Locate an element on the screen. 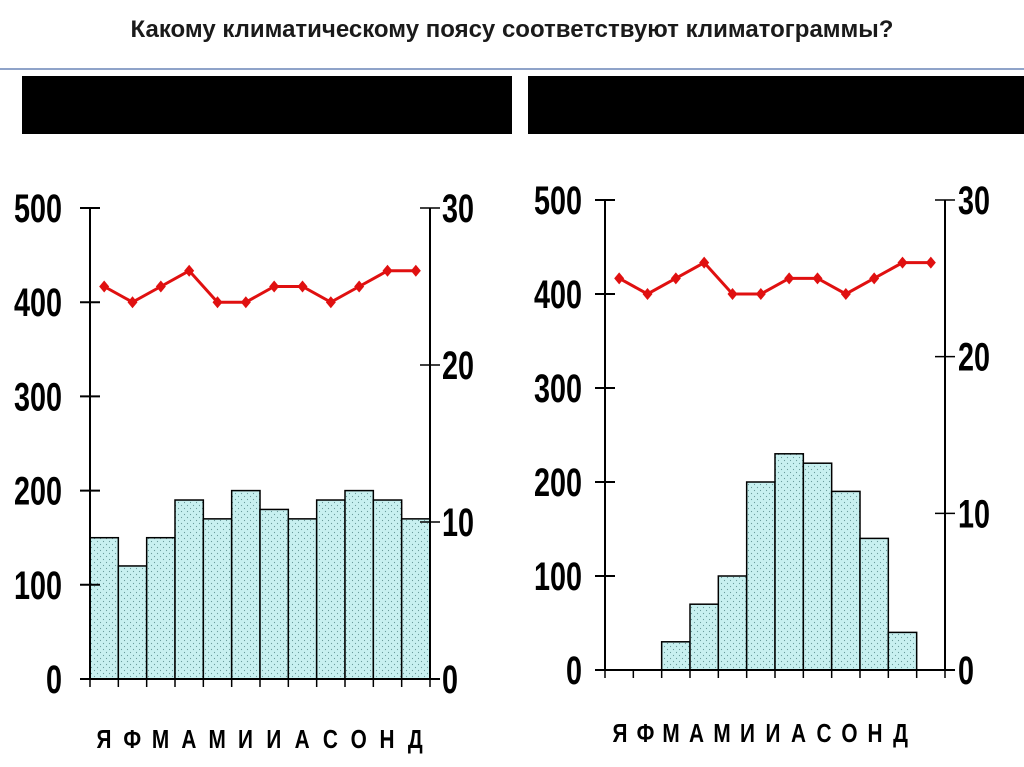 This screenshot has height=767, width=1024. right-redaction-bar is located at coordinates (776, 105).